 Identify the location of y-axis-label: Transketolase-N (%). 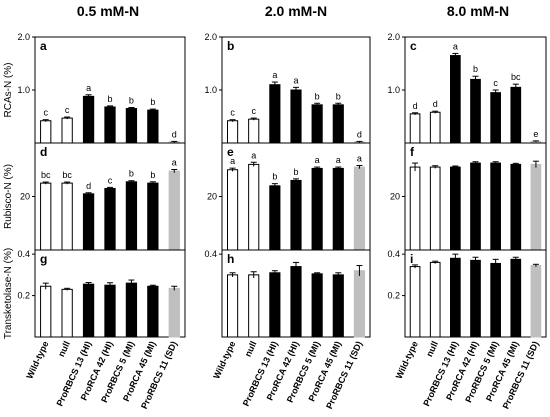
(8, 293).